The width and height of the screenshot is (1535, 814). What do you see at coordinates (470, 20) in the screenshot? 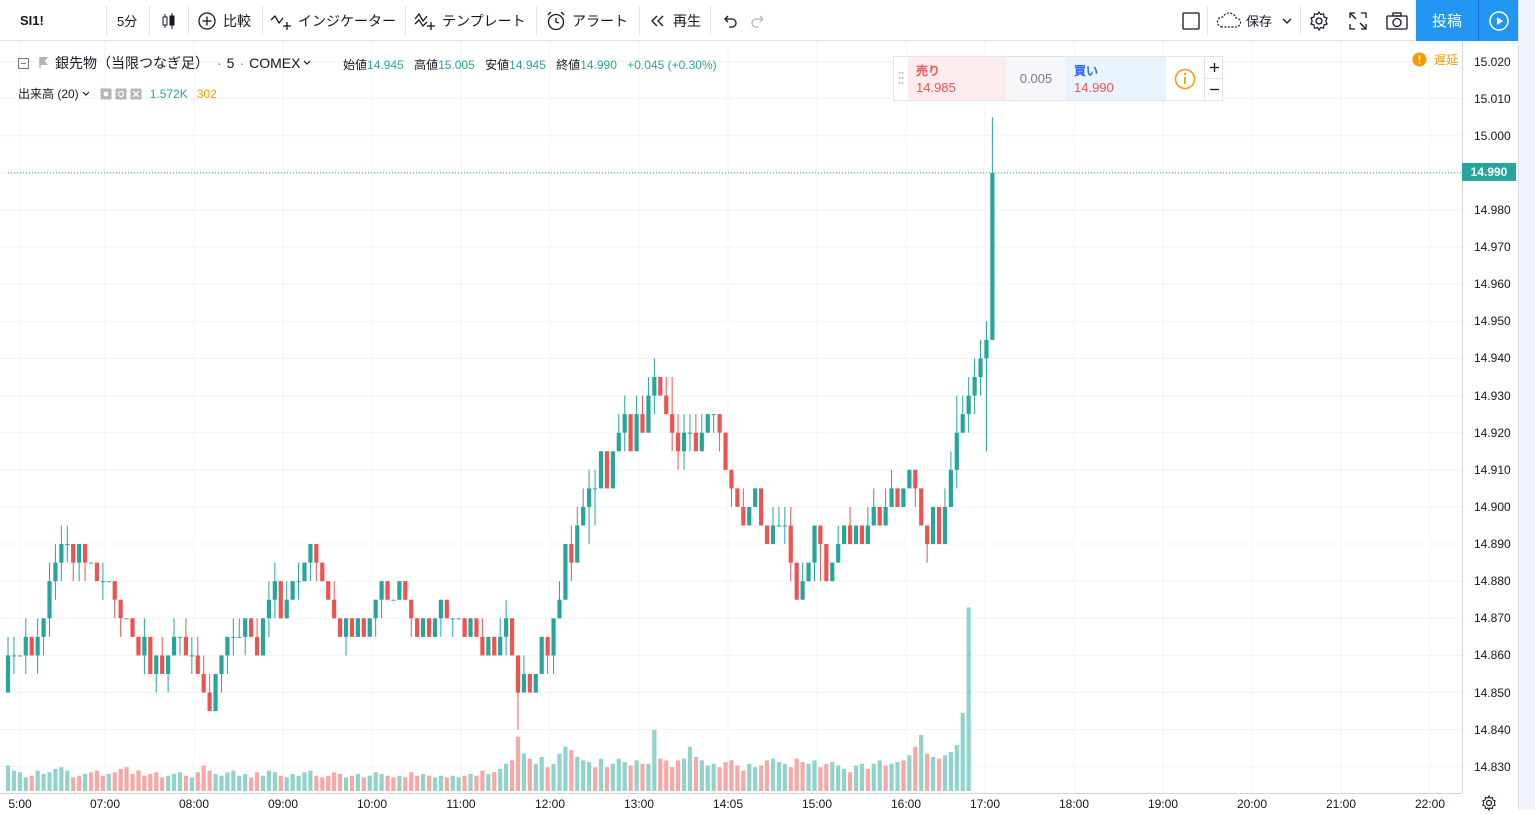
I see `templates-button: テンプレート` at bounding box center [470, 20].